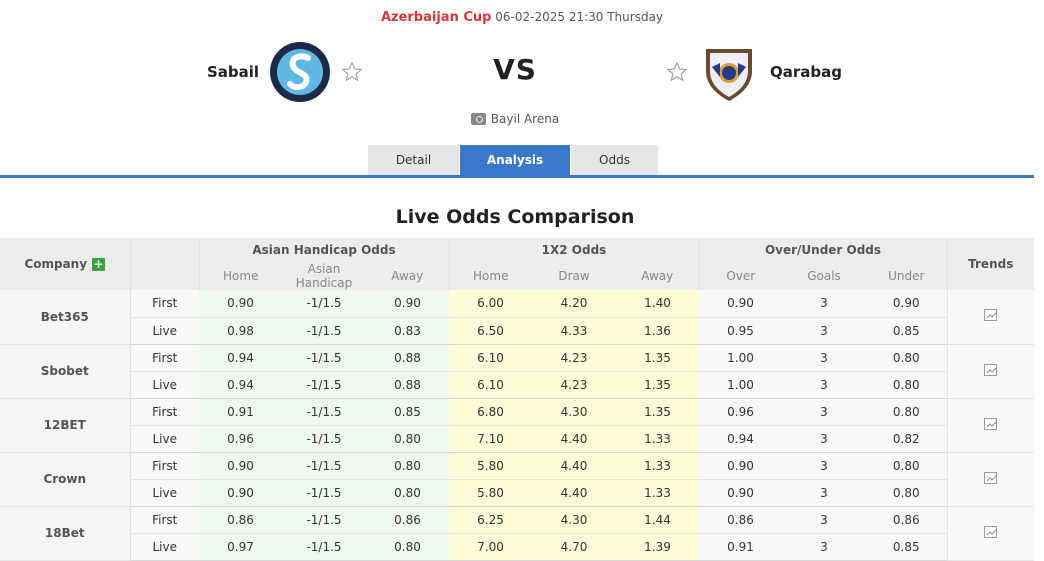  What do you see at coordinates (407, 331) in the screenshot?
I see `ah-odds-cell: 0.83` at bounding box center [407, 331].